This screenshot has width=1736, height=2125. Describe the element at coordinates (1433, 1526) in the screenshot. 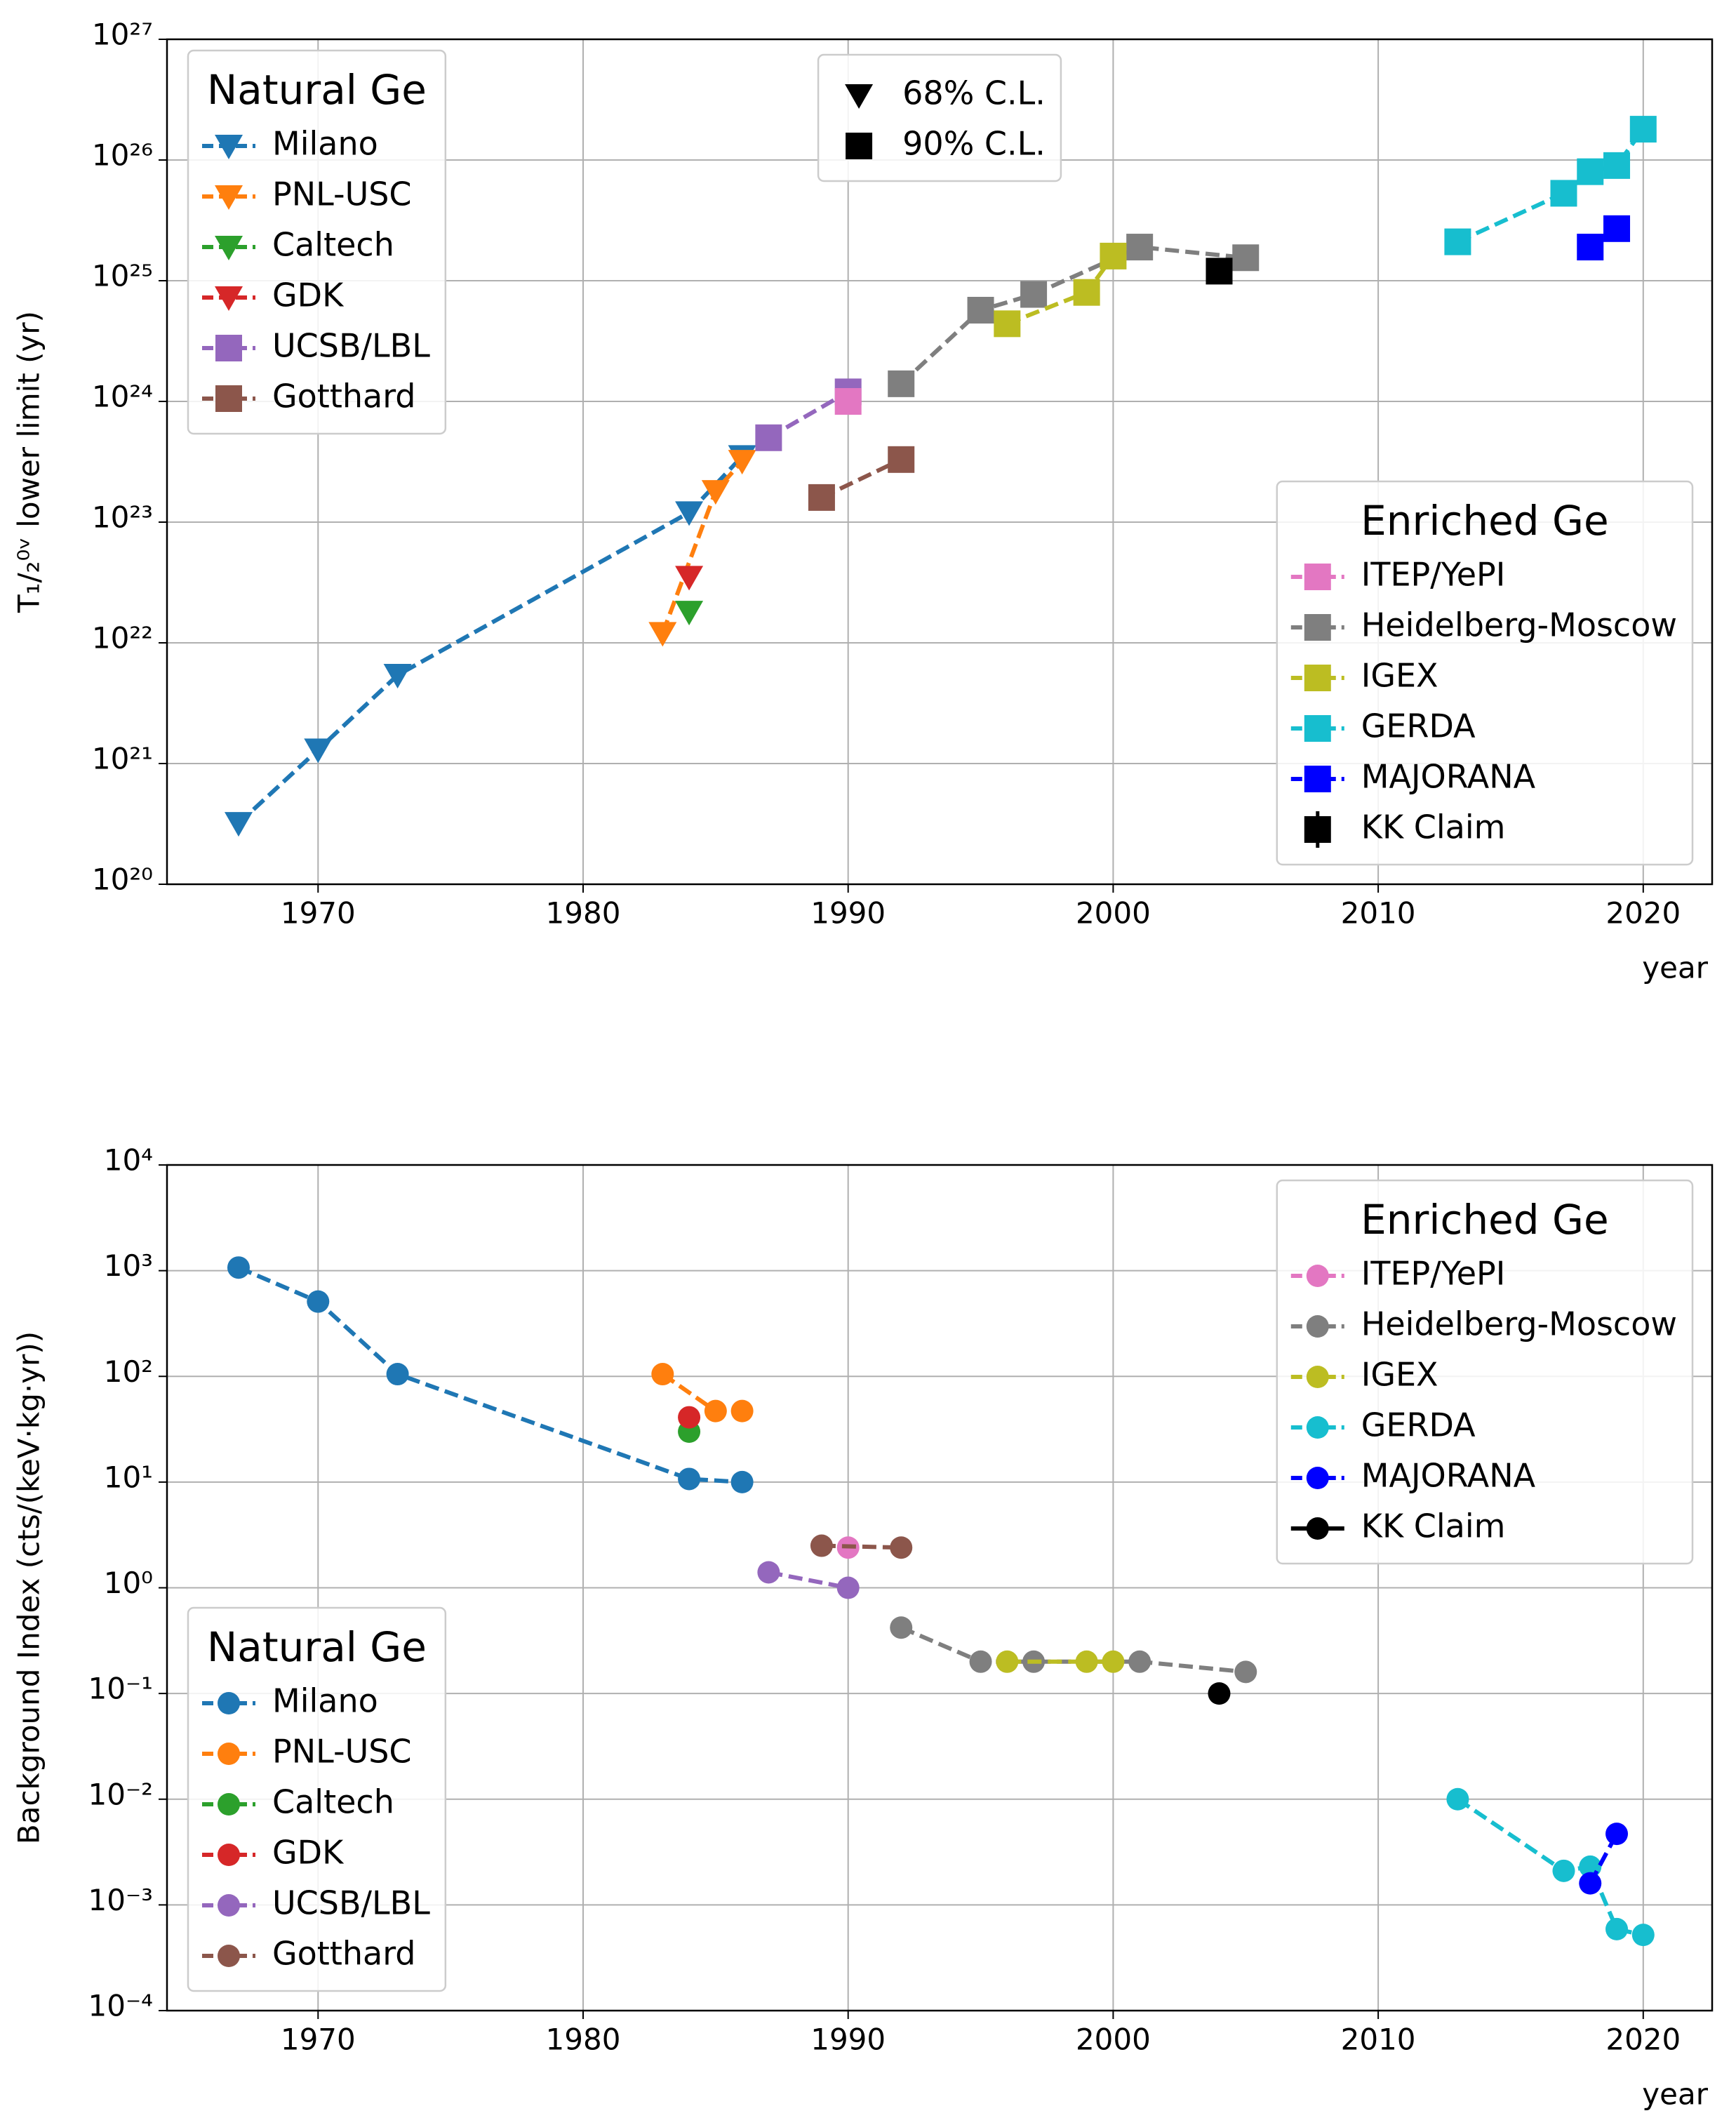

I see `legend-label: KK Claim` at that location.